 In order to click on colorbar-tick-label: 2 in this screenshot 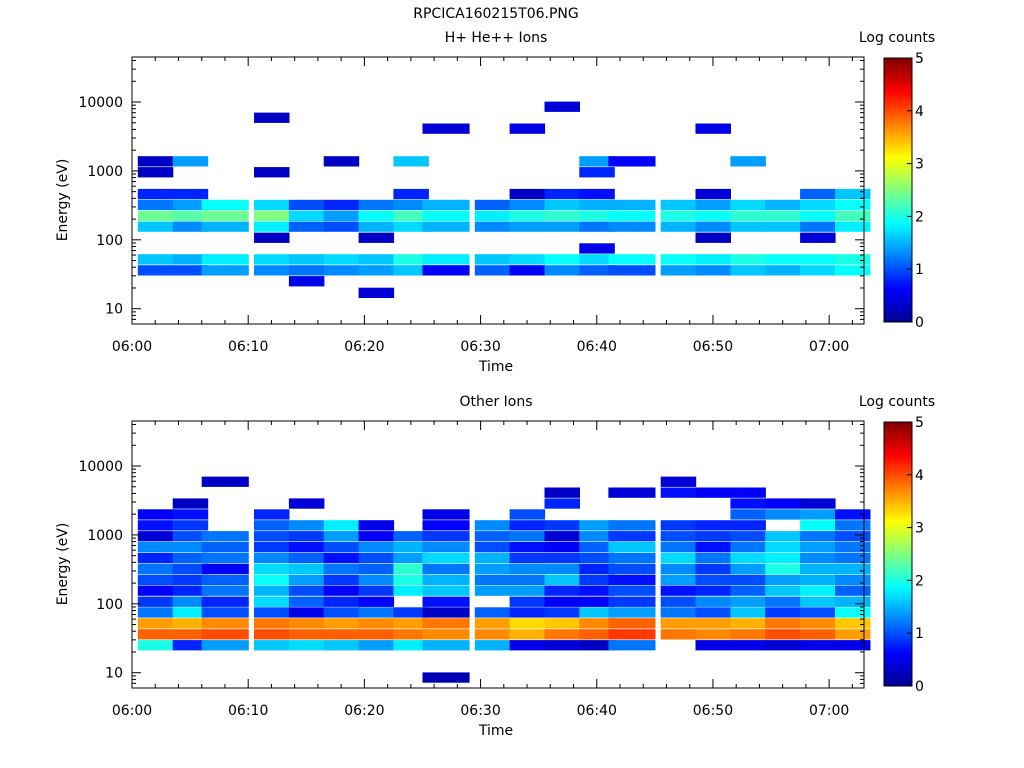, I will do `click(919, 581)`.